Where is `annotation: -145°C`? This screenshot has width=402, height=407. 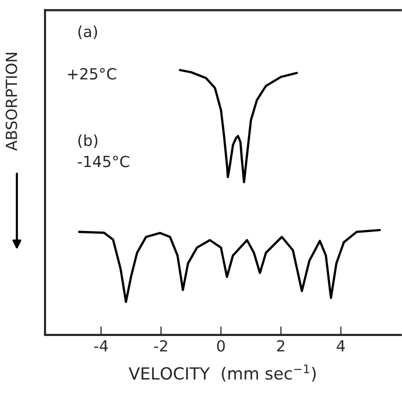 annotation: -145°C is located at coordinates (104, 162).